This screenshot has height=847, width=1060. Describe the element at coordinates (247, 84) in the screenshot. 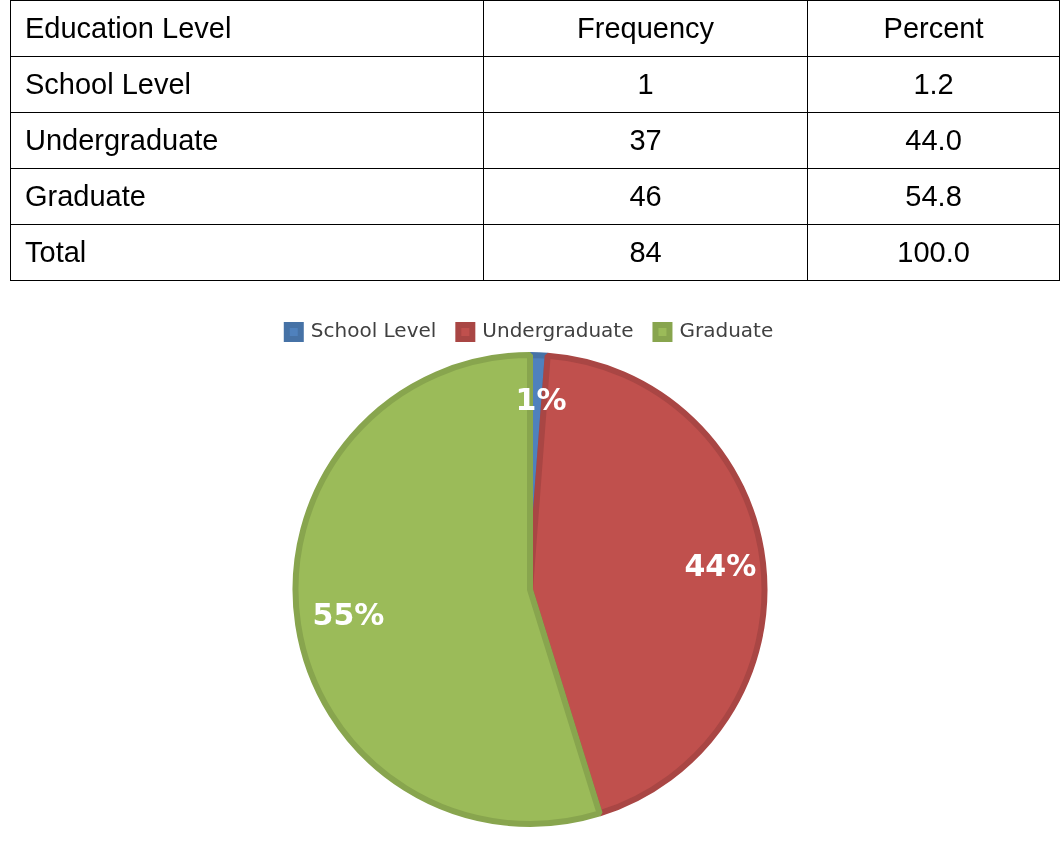

I see `category-label: School Level` at that location.